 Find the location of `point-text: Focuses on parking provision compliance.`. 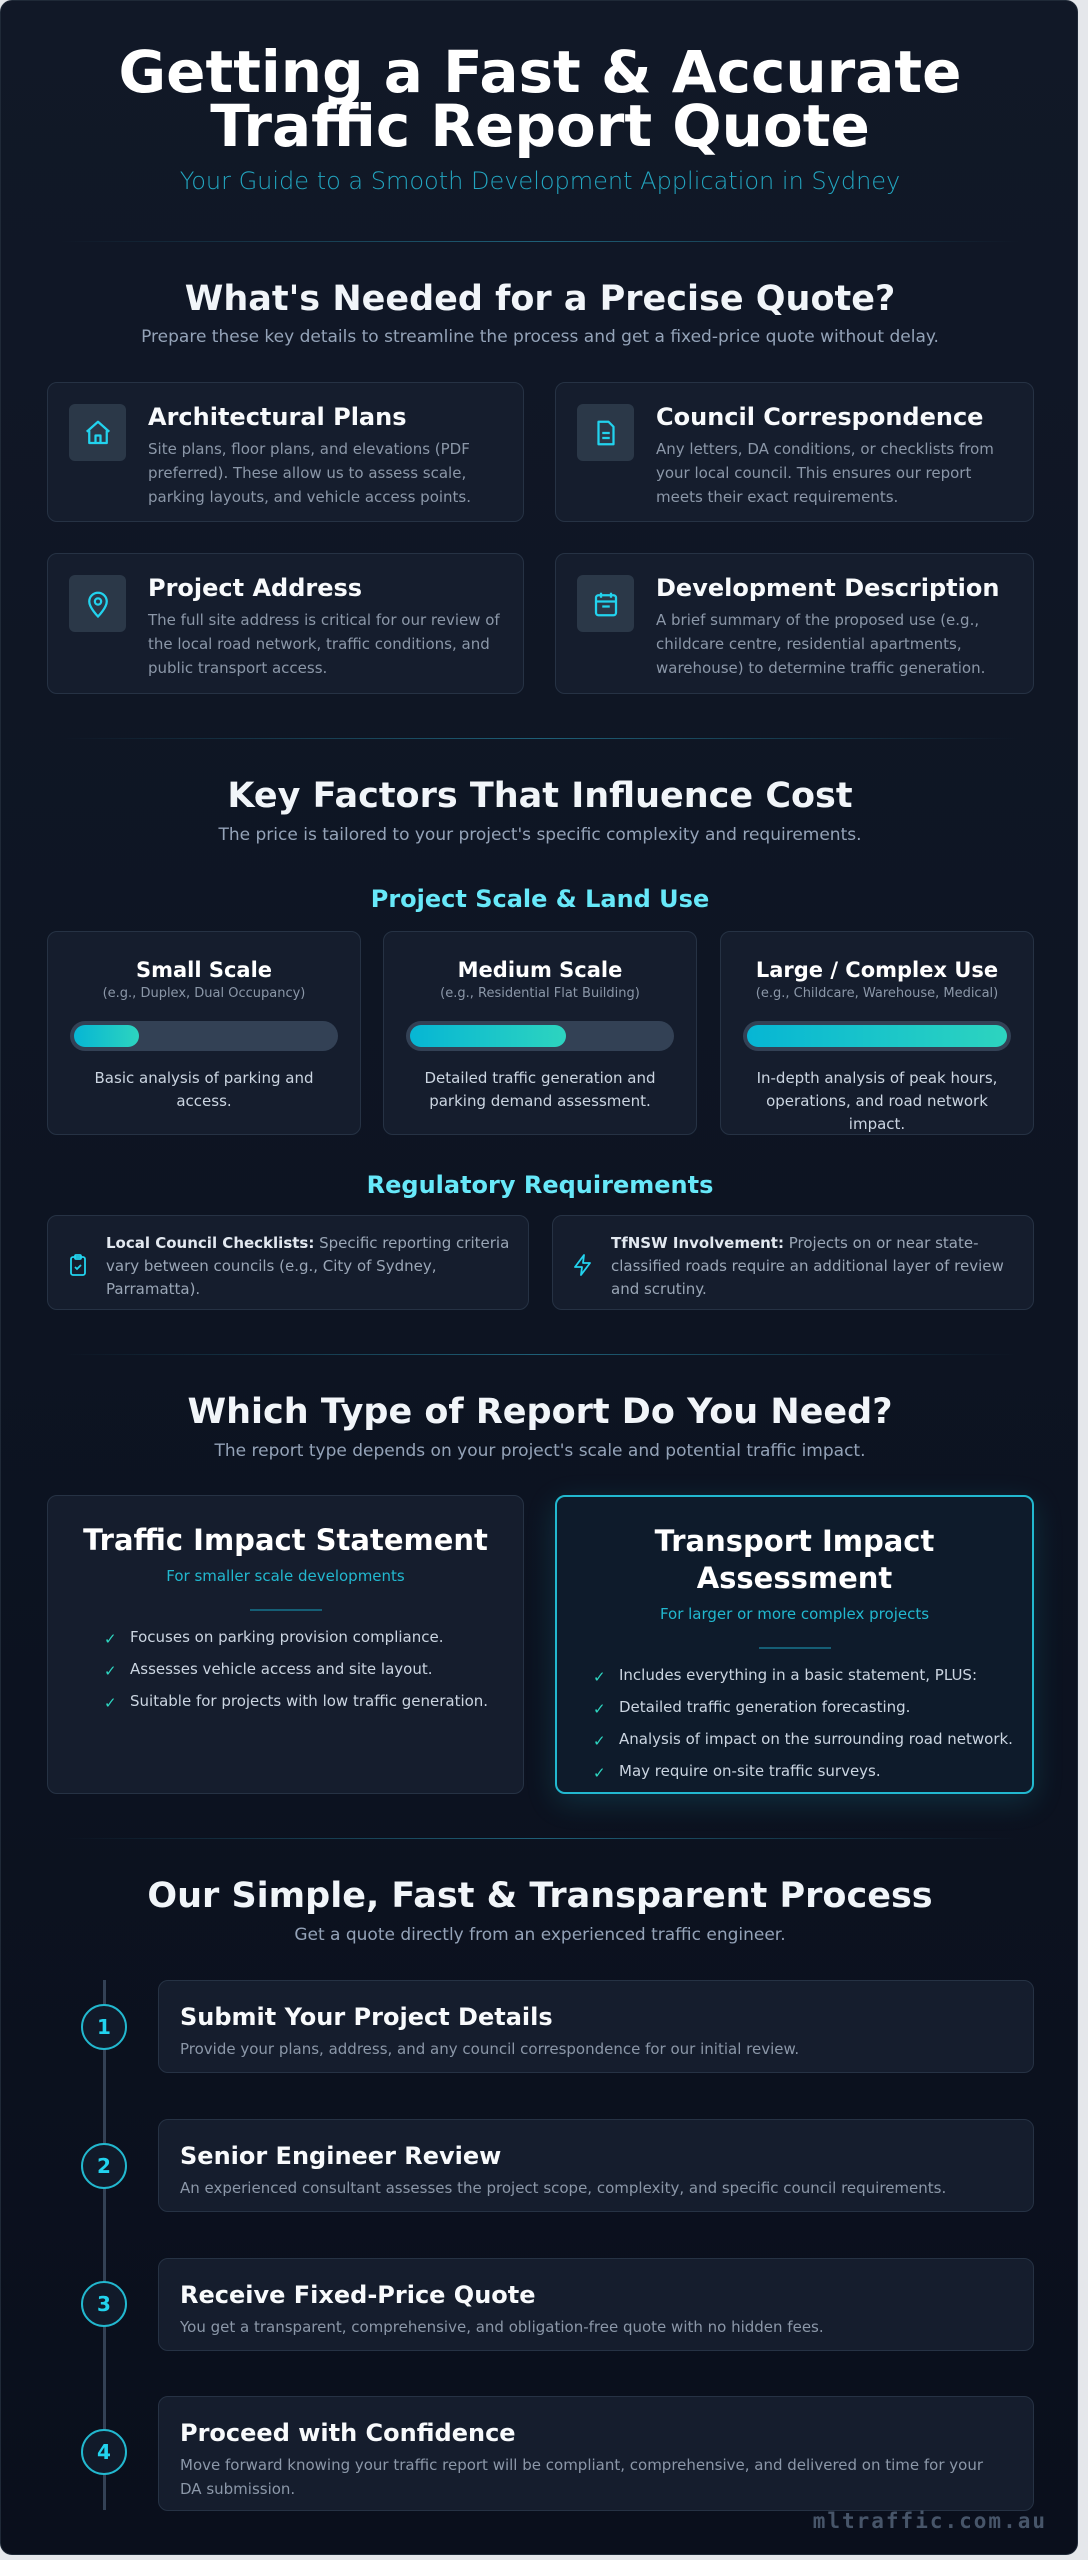

point-text: Focuses on parking provision compliance. is located at coordinates (287, 1637).